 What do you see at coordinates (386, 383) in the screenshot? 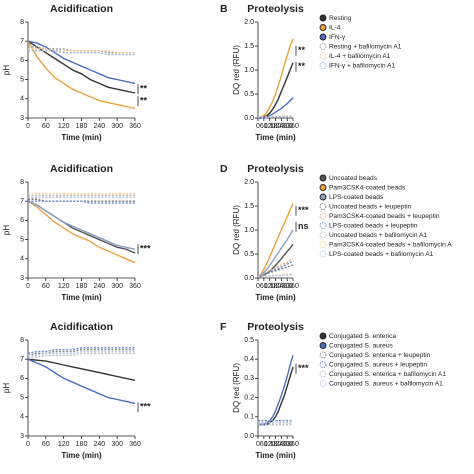
I see `legend-label: Conjugated S. aureus + bafilomycin A1` at bounding box center [386, 383].